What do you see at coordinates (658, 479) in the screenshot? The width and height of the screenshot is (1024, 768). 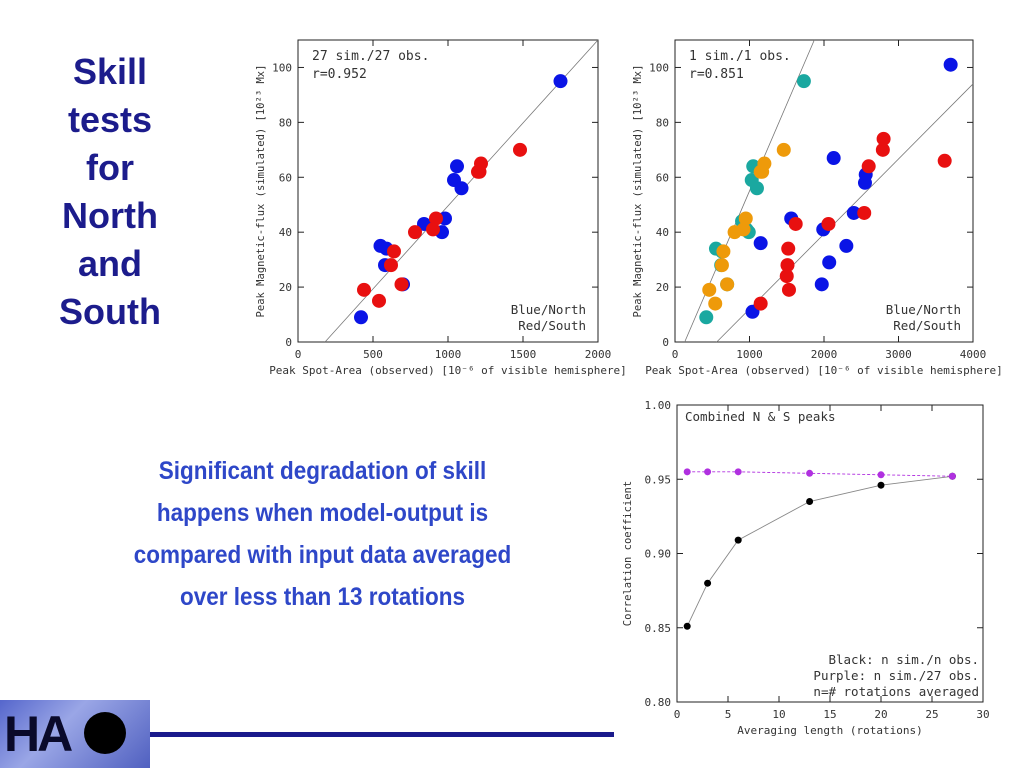 I see `y-tick-label: 0.95` at bounding box center [658, 479].